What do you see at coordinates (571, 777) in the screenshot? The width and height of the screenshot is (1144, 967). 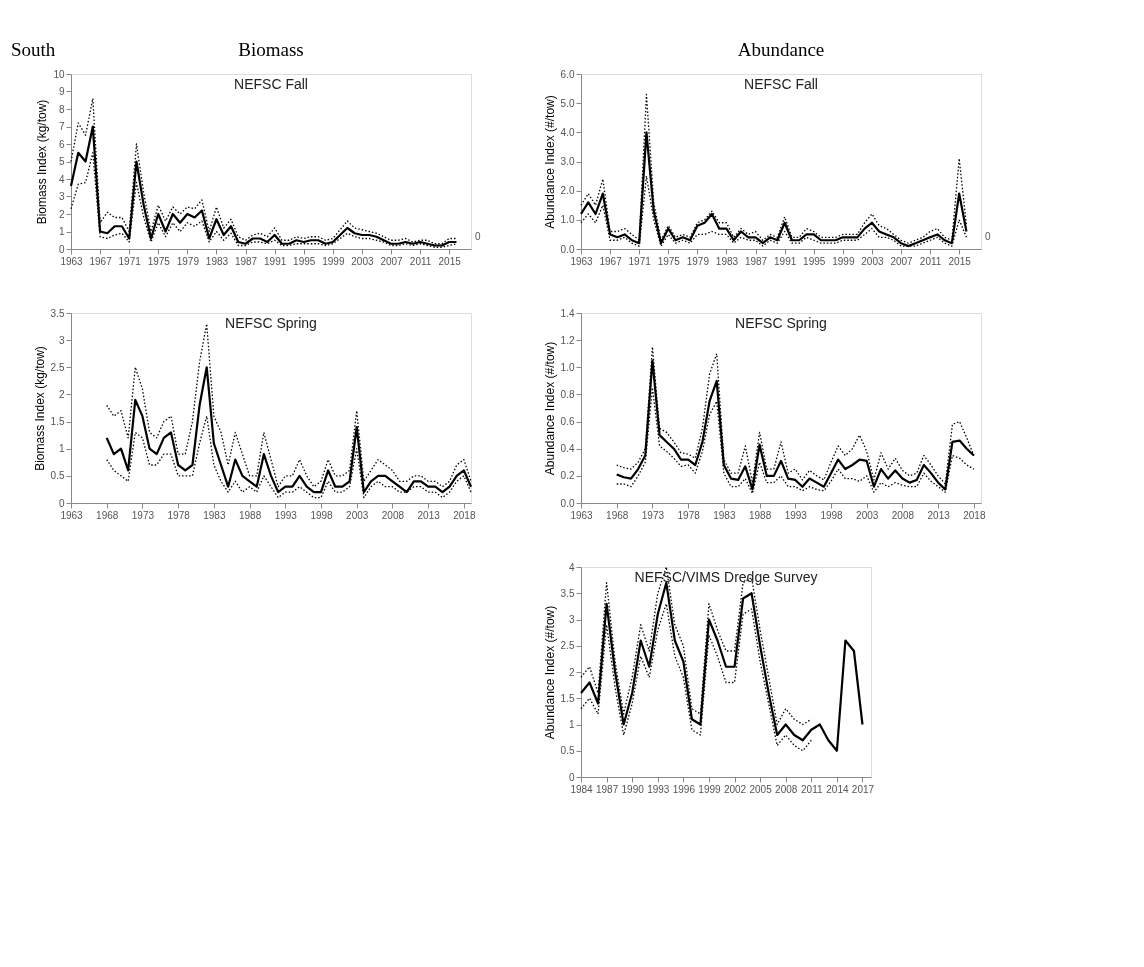 I see `y-tick-label: 0` at bounding box center [571, 777].